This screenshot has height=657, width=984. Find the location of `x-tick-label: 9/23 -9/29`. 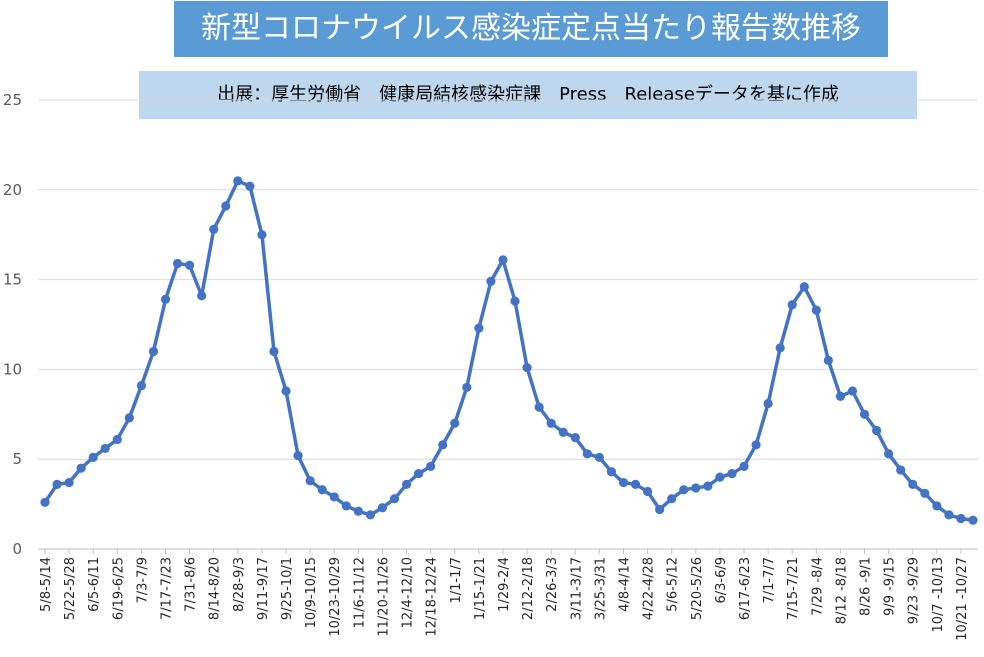

x-tick-label: 9/23 -9/29 is located at coordinates (914, 590).